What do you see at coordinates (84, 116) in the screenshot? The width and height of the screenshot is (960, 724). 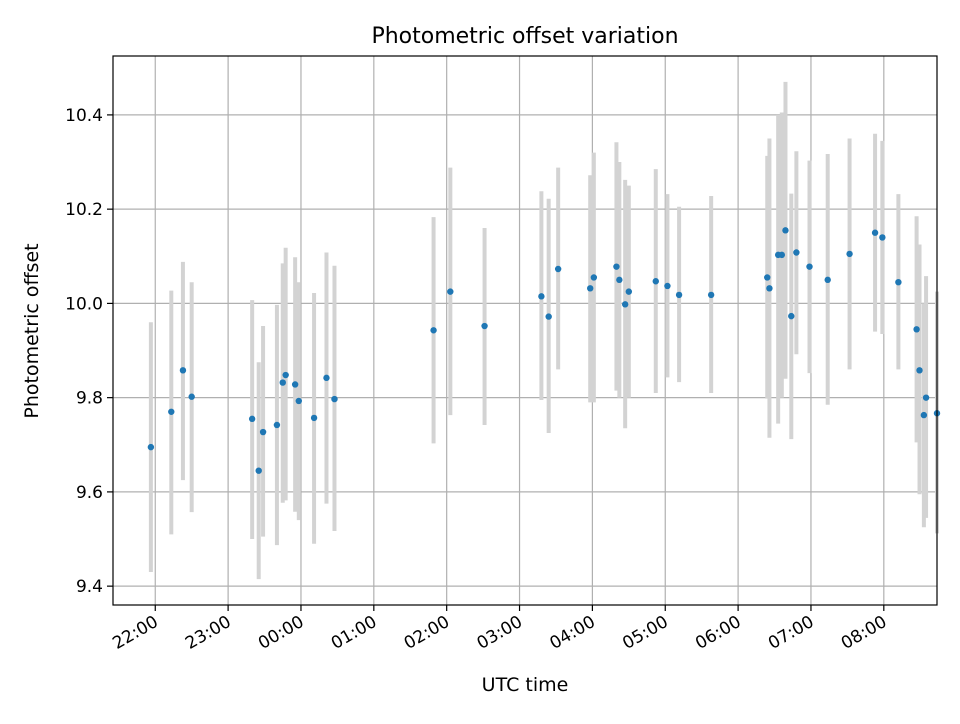 I see `y-tick-label: 10.4` at bounding box center [84, 116].